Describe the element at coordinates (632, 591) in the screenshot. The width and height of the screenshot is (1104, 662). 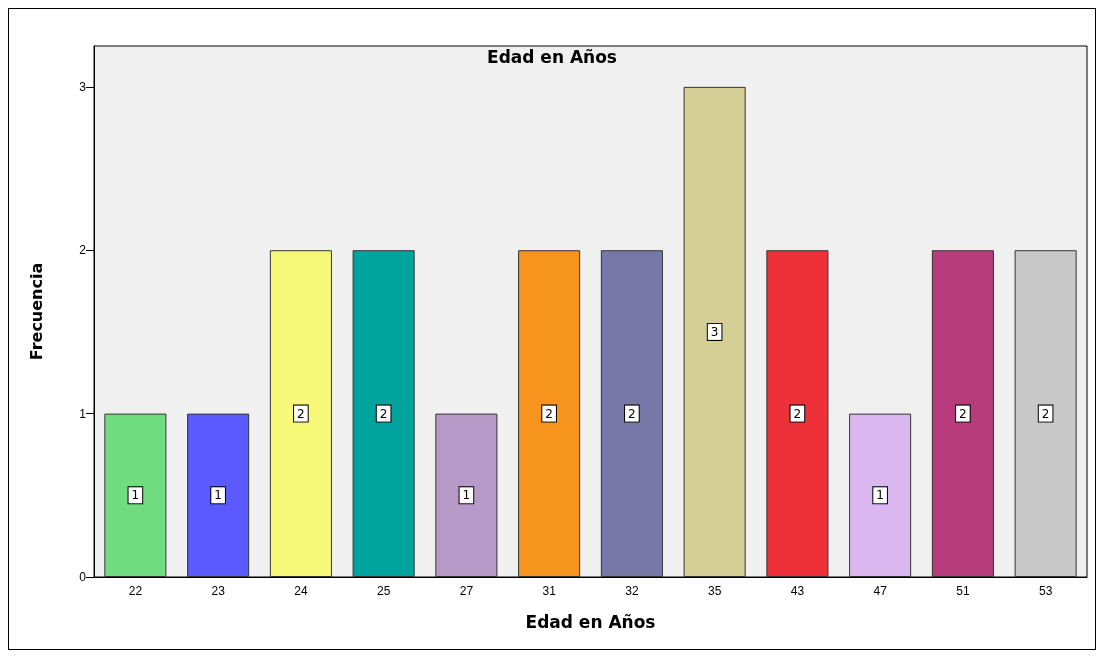
I see `x-tick-label: 32` at that location.